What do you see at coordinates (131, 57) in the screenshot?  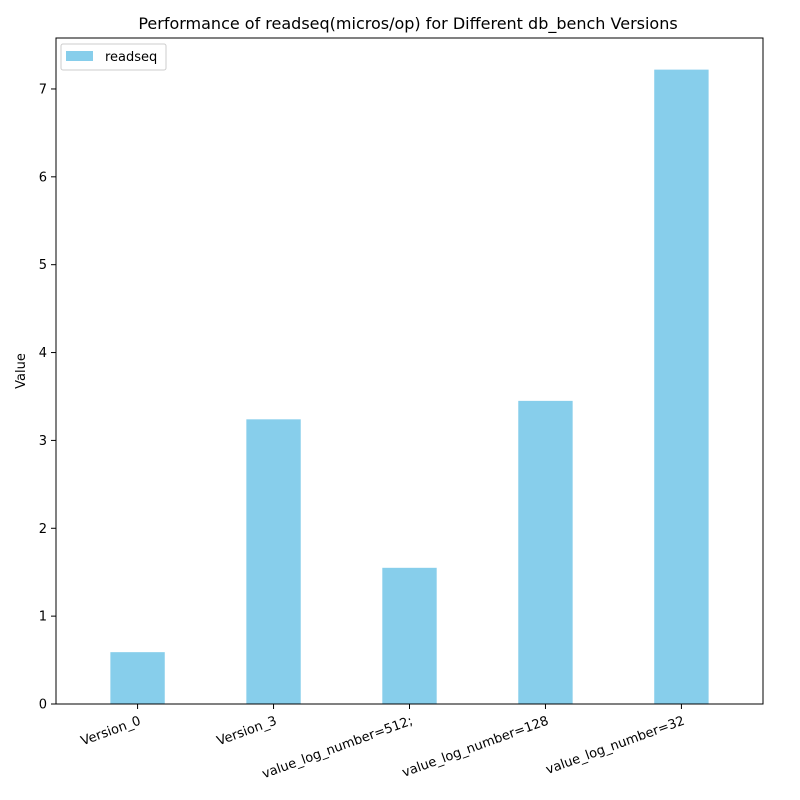 I see `legend-label-readseq: readseq` at bounding box center [131, 57].